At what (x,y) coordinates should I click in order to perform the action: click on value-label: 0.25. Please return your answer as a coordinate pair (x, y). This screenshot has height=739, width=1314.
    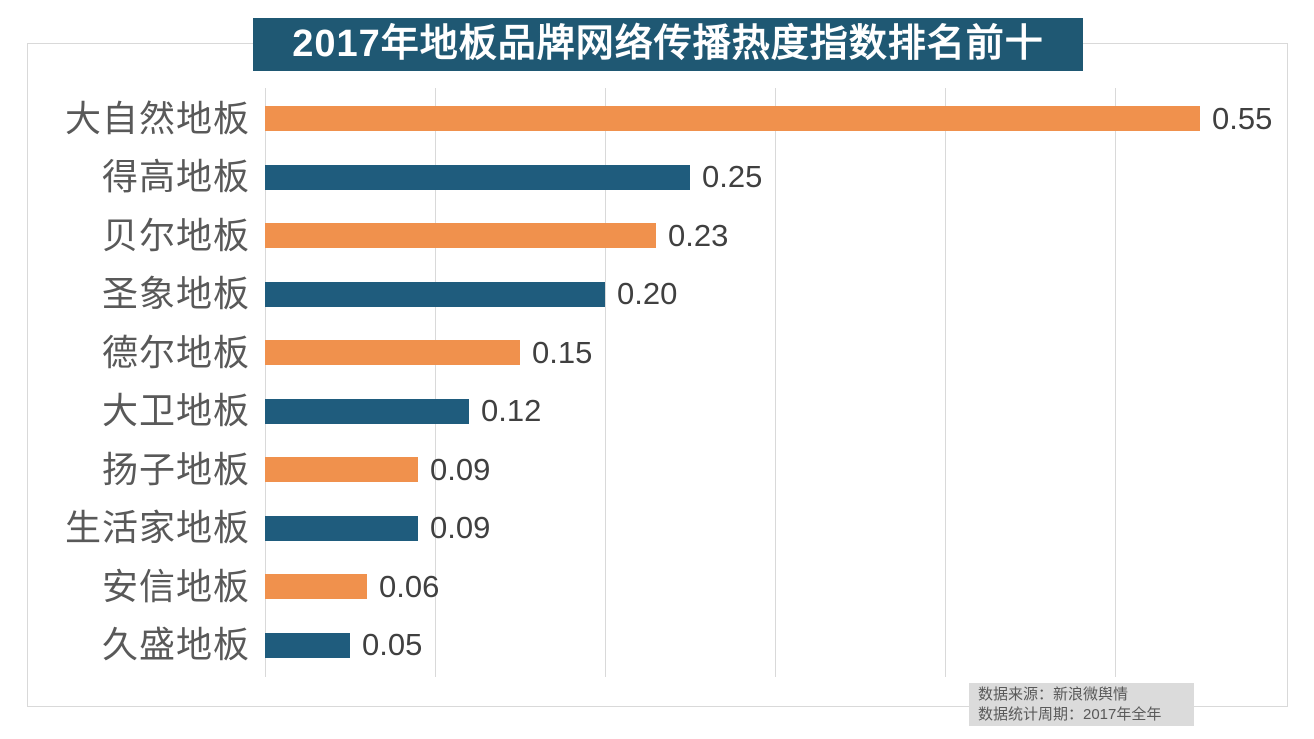
    Looking at the image, I should click on (732, 176).